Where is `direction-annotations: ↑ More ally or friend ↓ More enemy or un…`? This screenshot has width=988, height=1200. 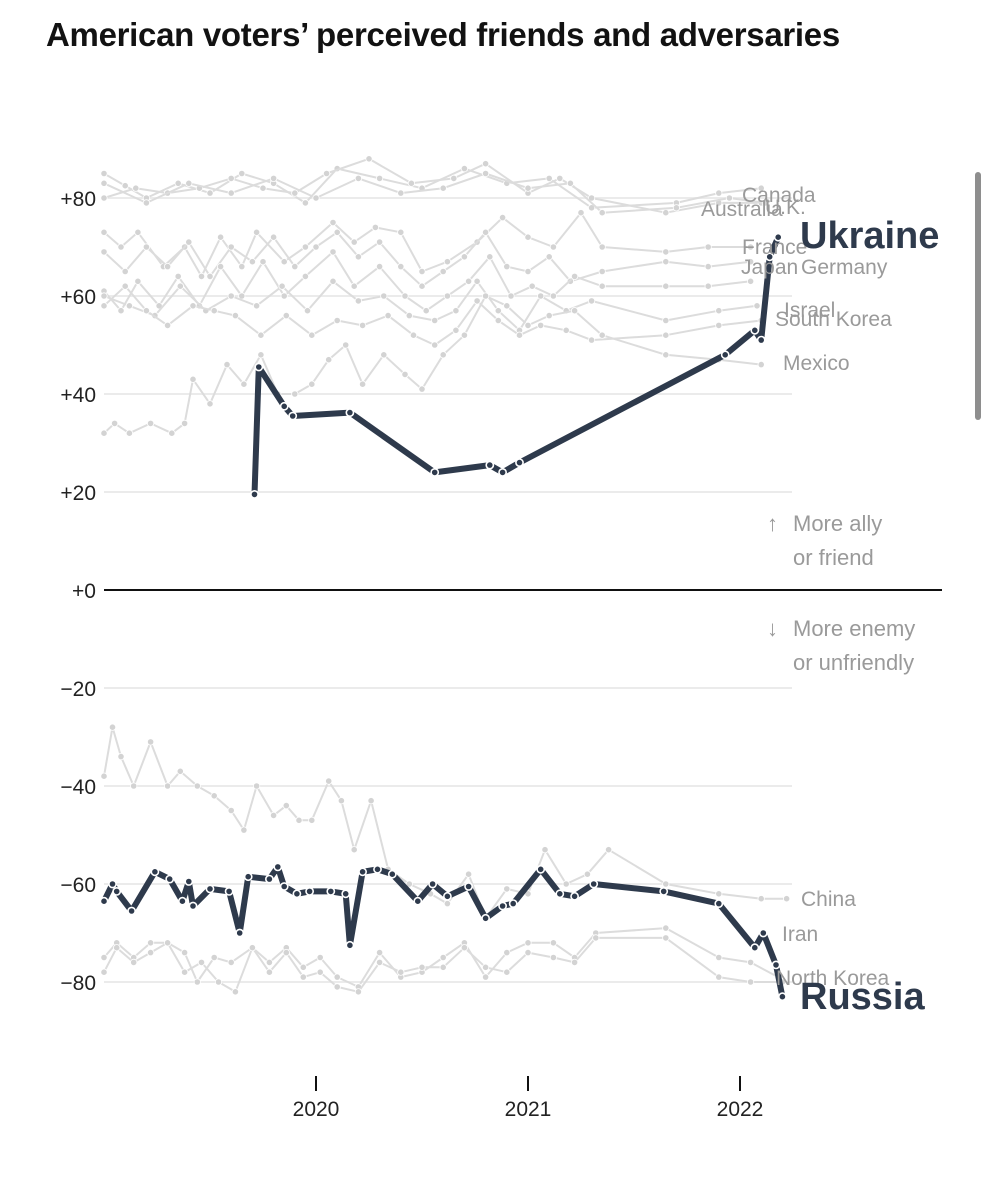
direction-annotations: ↑ More ally or friend ↓ More enemy or un… is located at coordinates (841, 593).